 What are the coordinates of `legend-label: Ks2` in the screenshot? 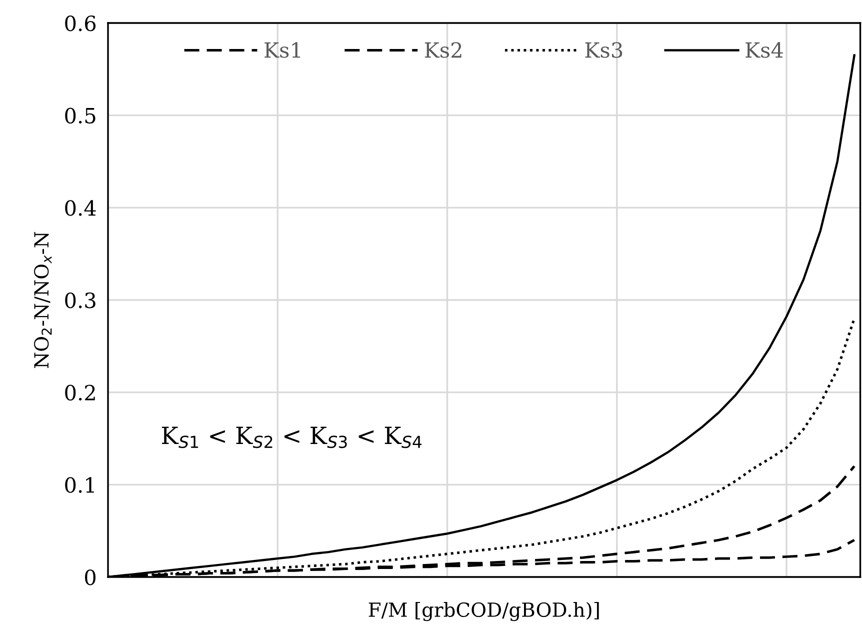 It's located at (443, 50).